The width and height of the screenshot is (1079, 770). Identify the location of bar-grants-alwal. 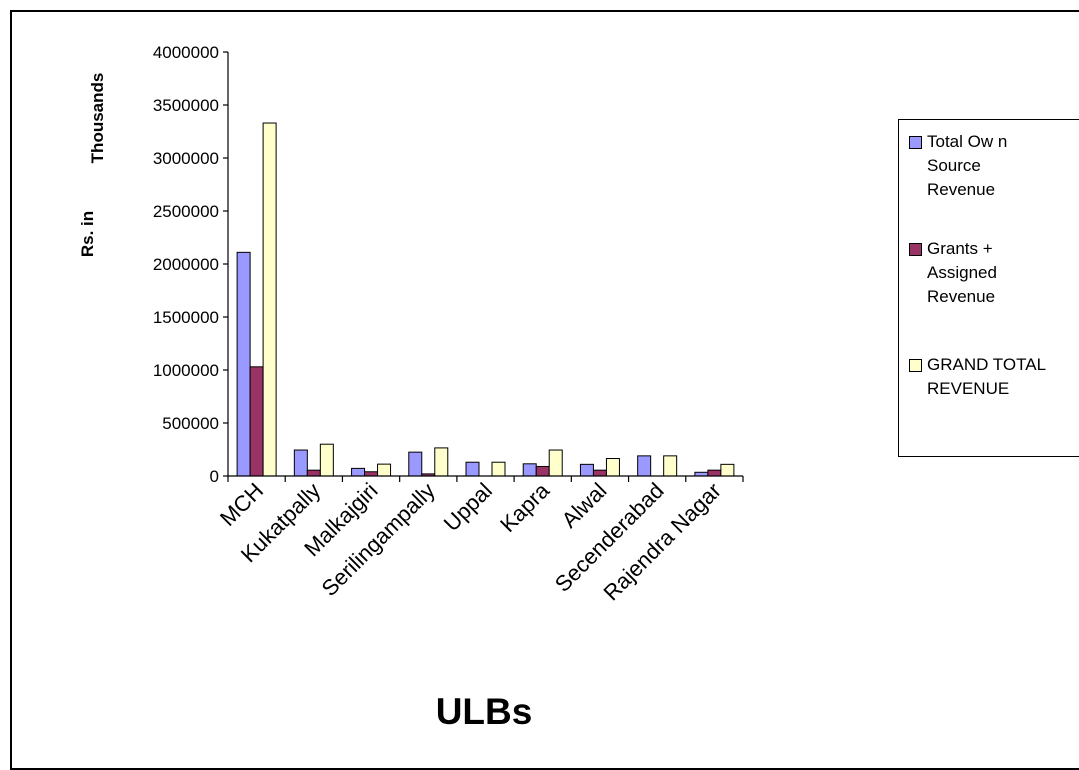
(599, 473).